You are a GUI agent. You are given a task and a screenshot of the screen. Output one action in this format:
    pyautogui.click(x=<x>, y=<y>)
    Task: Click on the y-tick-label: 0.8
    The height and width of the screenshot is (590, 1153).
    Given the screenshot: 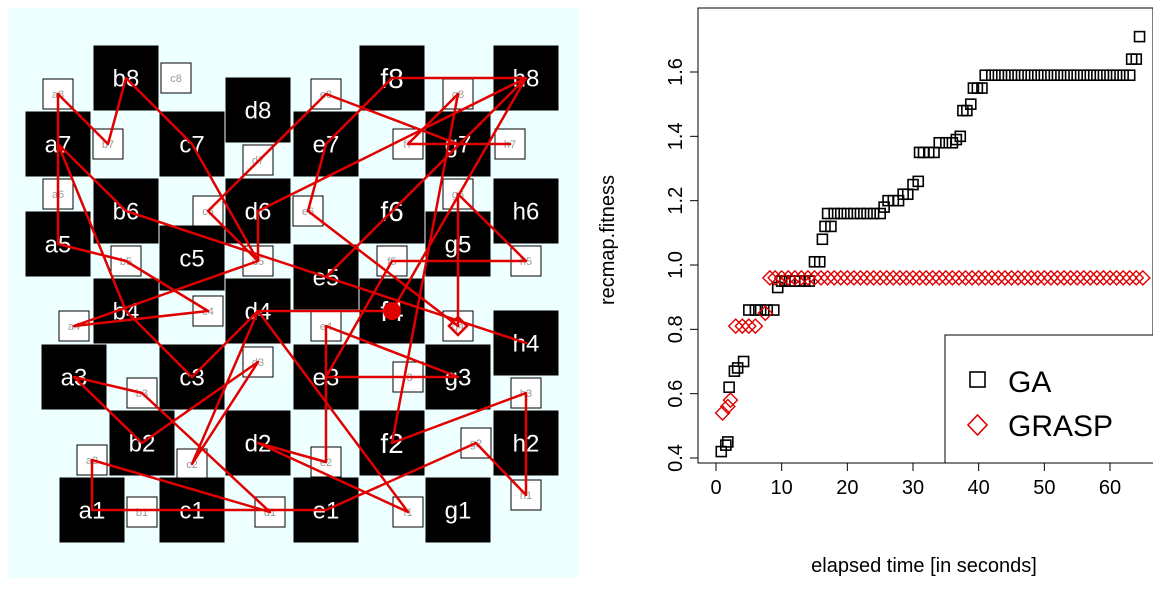 What is the action you would take?
    pyautogui.click(x=676, y=329)
    